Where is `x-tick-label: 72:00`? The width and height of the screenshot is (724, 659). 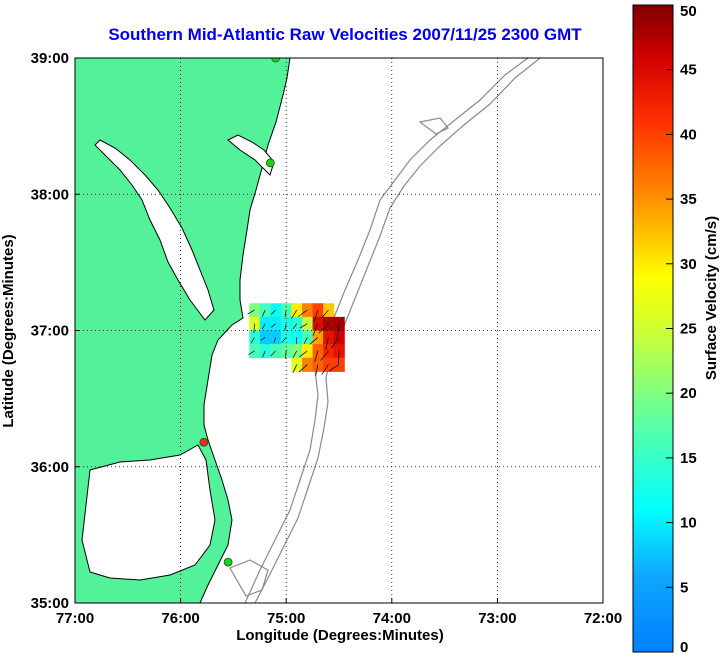 x-tick-label: 72:00 is located at coordinates (603, 618).